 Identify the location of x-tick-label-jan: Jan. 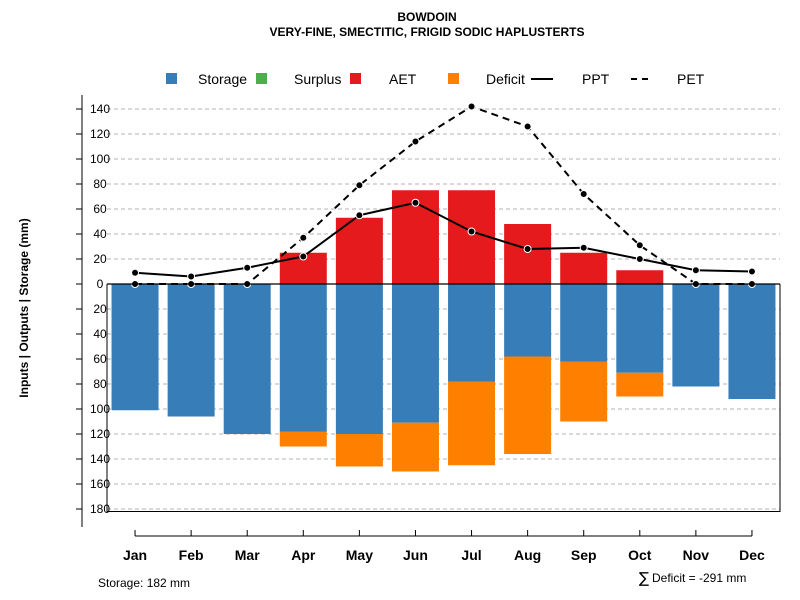
(135, 555).